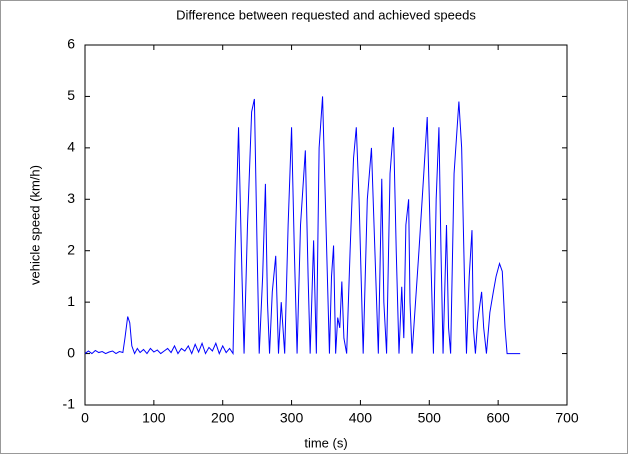  What do you see at coordinates (69, 404) in the screenshot?
I see `y-tick-label: -1` at bounding box center [69, 404].